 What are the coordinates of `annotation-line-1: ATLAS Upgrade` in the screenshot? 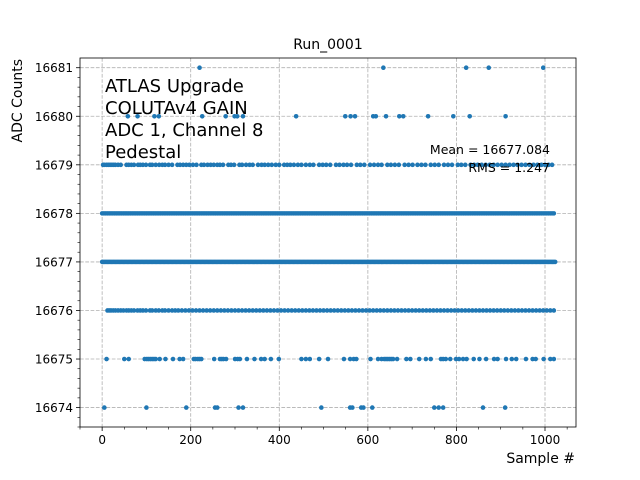 It's located at (174, 86).